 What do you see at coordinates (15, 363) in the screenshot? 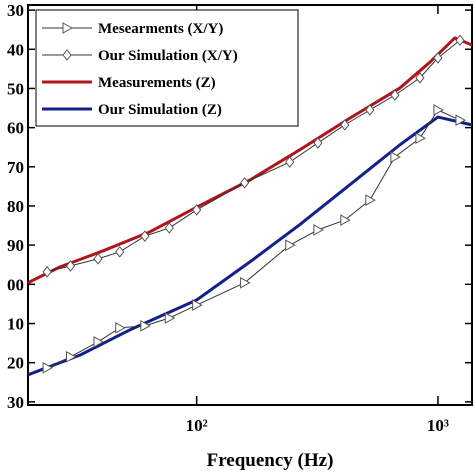
I see `y-tick-label: 20` at bounding box center [15, 363].